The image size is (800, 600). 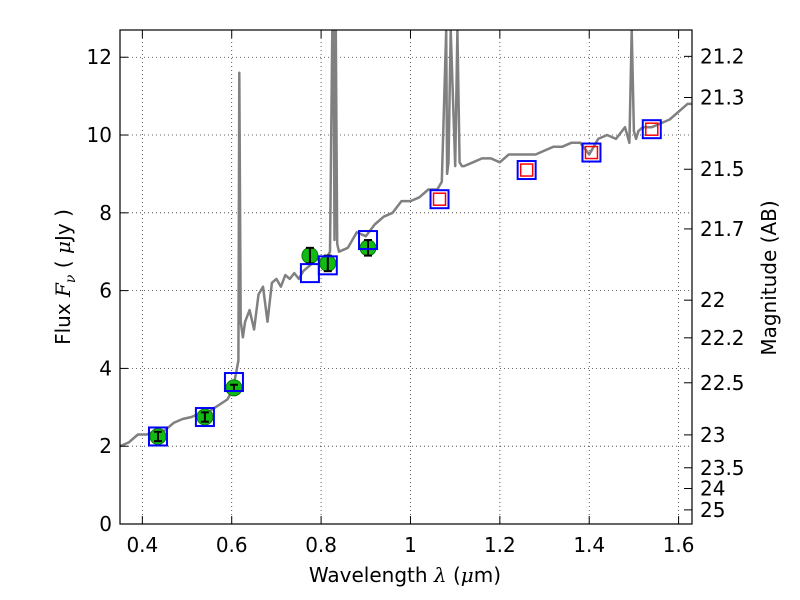 What do you see at coordinates (722, 229) in the screenshot?
I see `y2-tick-label: 21.7` at bounding box center [722, 229].